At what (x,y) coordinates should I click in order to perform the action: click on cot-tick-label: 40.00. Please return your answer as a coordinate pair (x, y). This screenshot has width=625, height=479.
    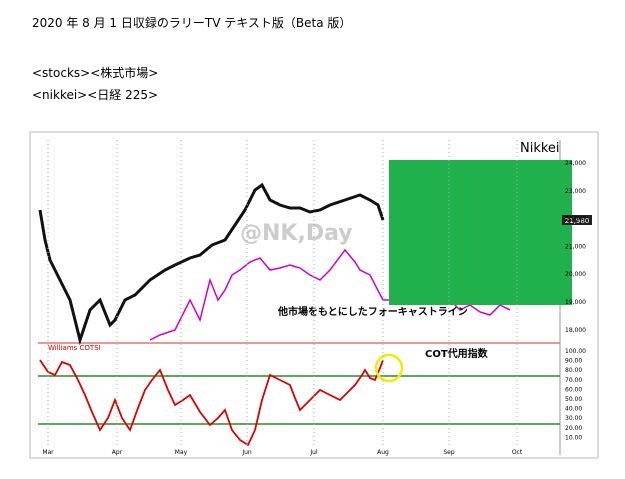
    Looking at the image, I should click on (573, 409).